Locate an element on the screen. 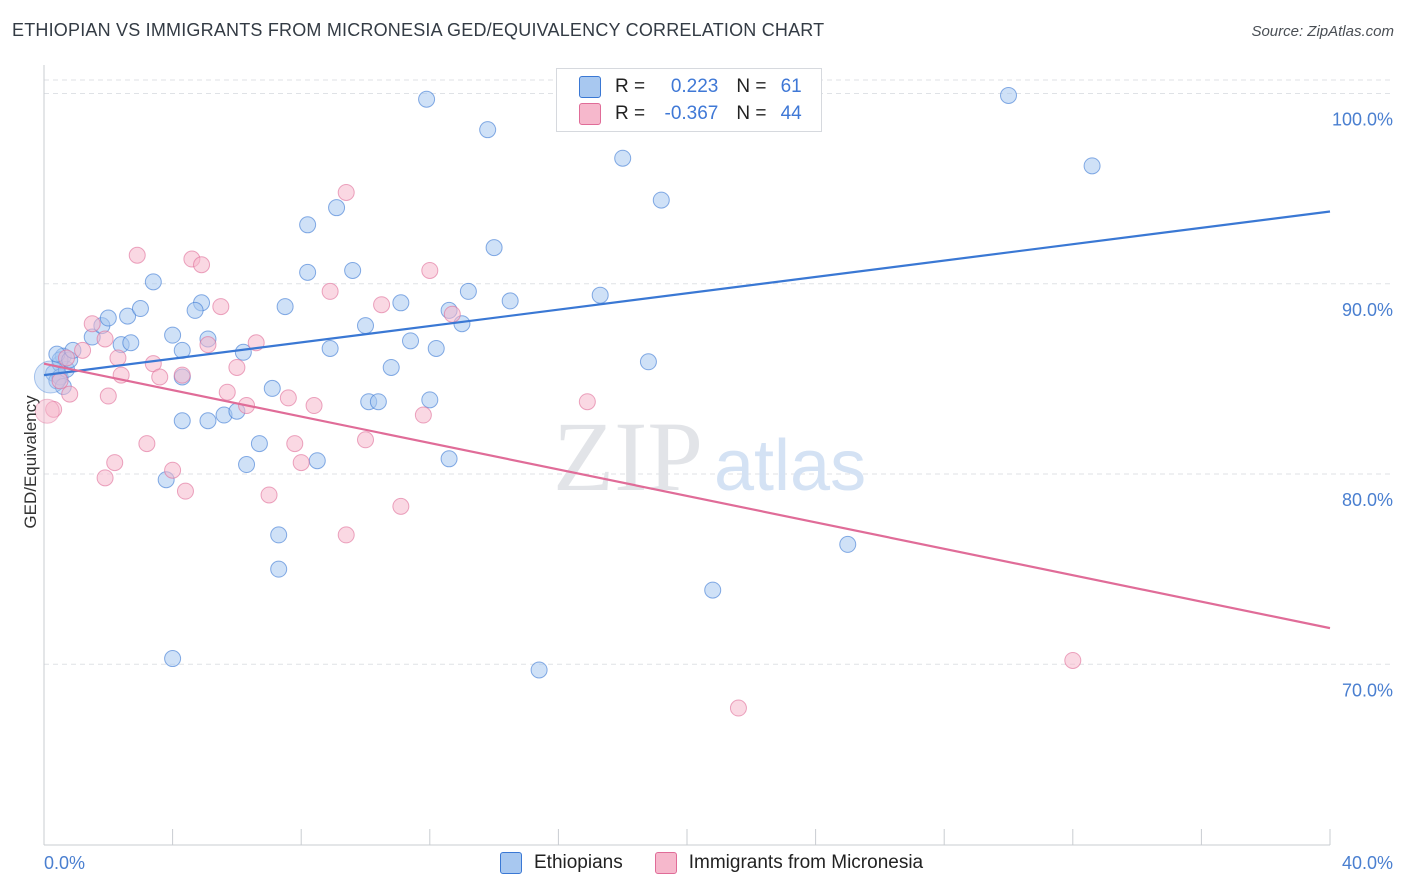  legend-label-micronesia: Immigrants from Micronesia is located at coordinates (806, 862).